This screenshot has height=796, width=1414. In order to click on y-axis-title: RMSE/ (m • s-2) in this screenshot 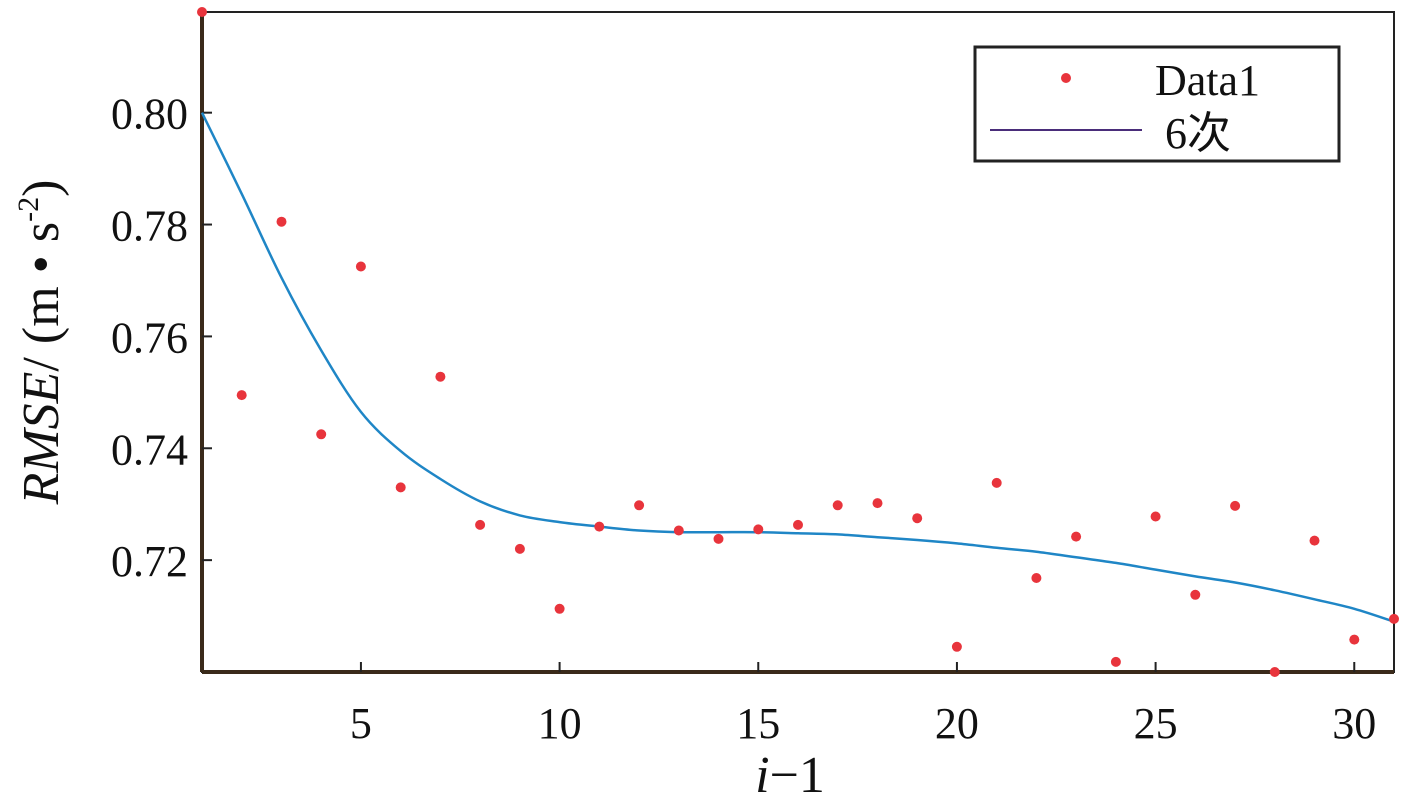, I will do `click(41, 343)`.